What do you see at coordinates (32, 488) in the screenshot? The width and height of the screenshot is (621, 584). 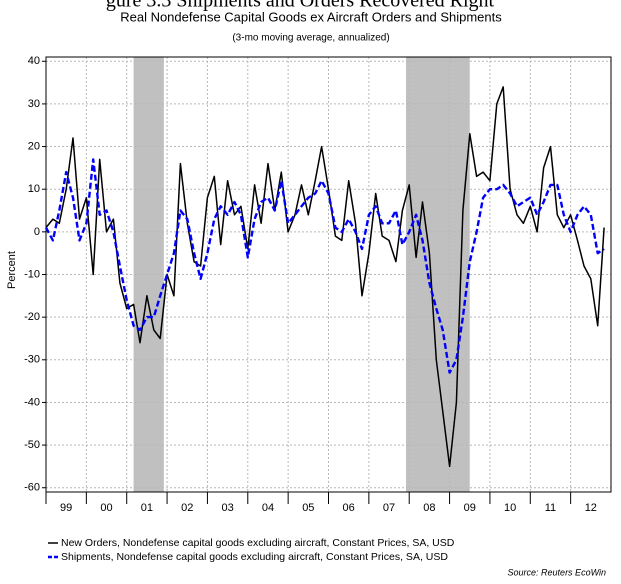 I see `y-tick-label: -60` at bounding box center [32, 488].